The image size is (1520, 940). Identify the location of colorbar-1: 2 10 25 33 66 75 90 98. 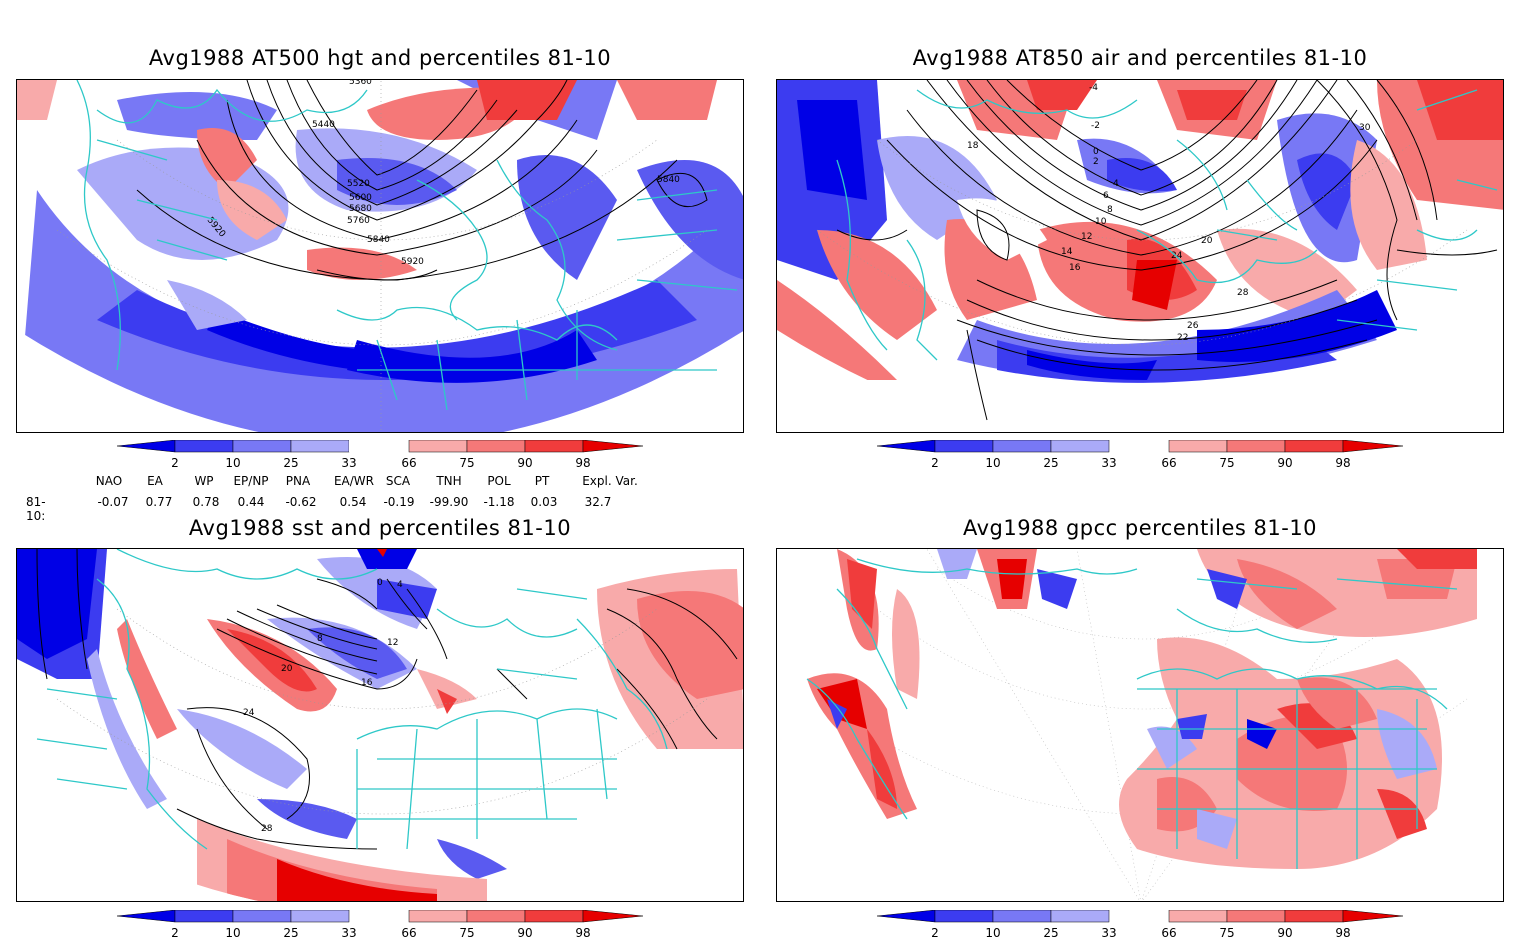
(380, 455).